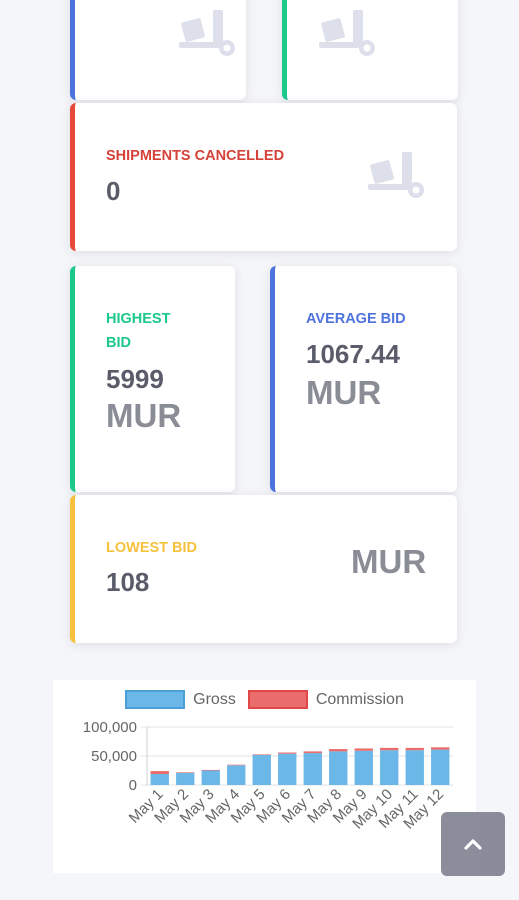  What do you see at coordinates (128, 582) in the screenshot?
I see `card-value: 108` at bounding box center [128, 582].